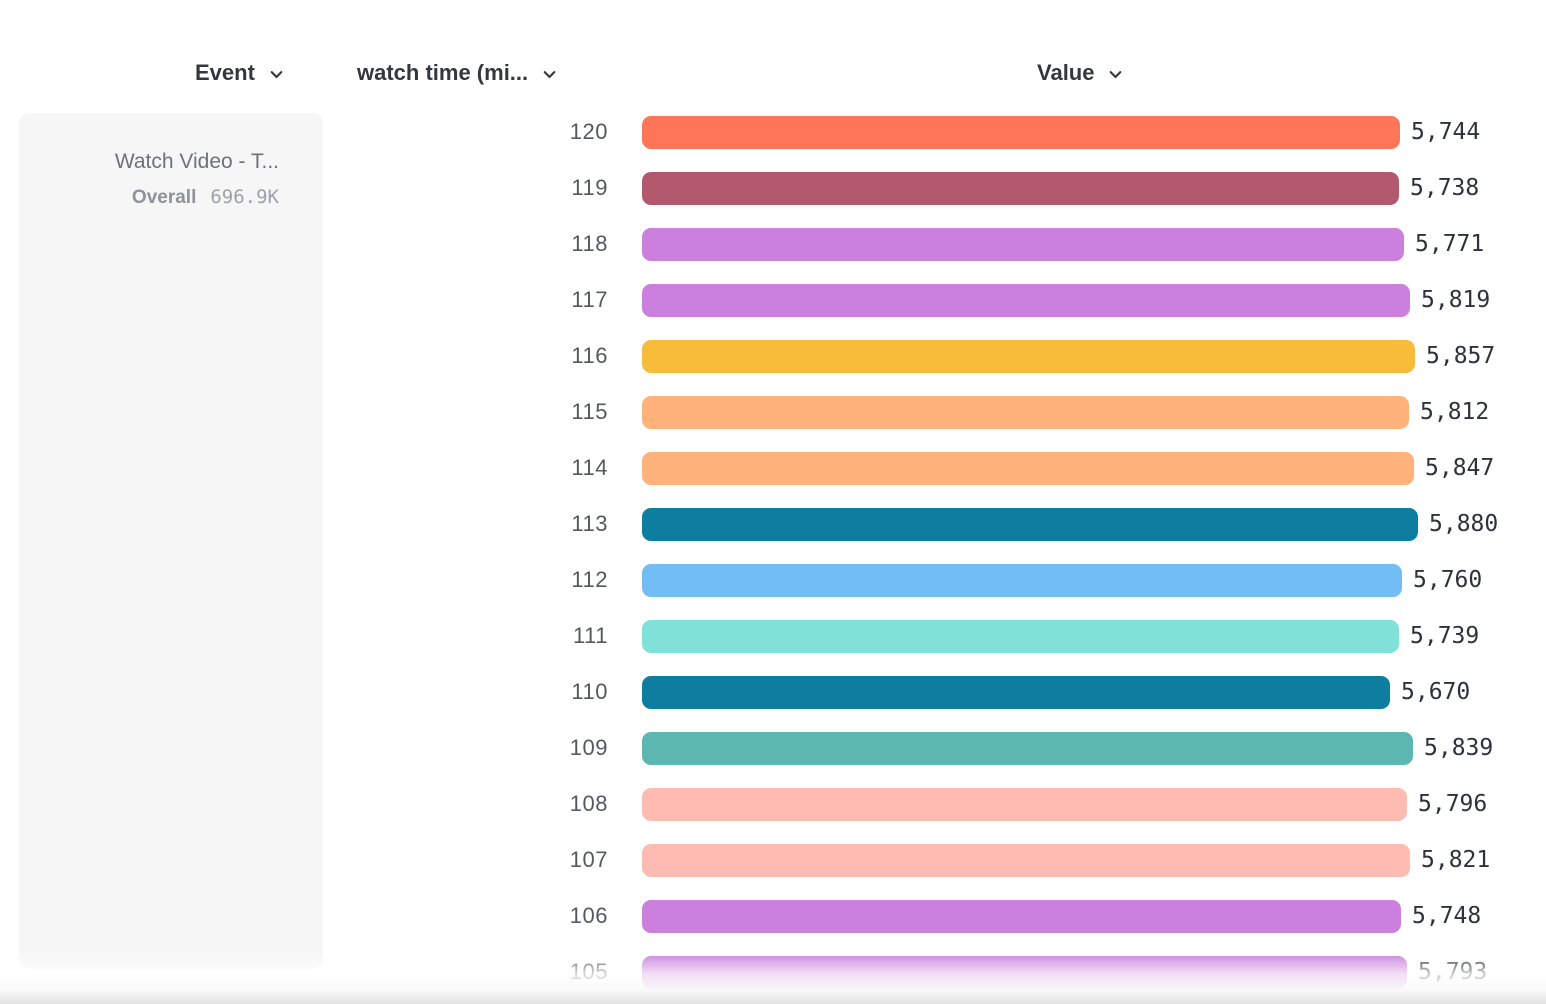 The height and width of the screenshot is (1004, 1546). I want to click on chart-row: 119 5,738, so click(773, 188).